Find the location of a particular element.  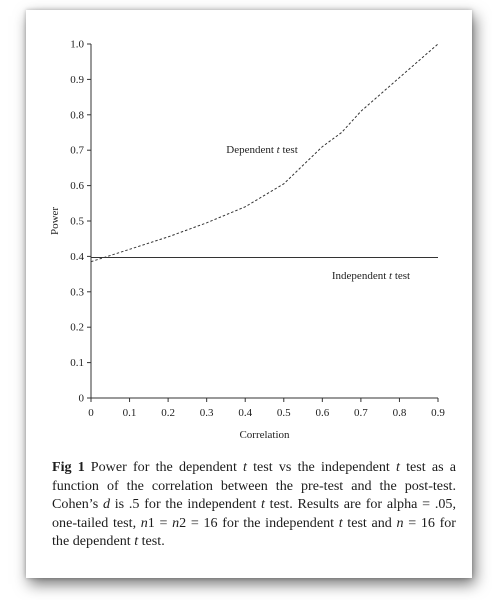

y-tick-label: 0 is located at coordinates (82, 399).